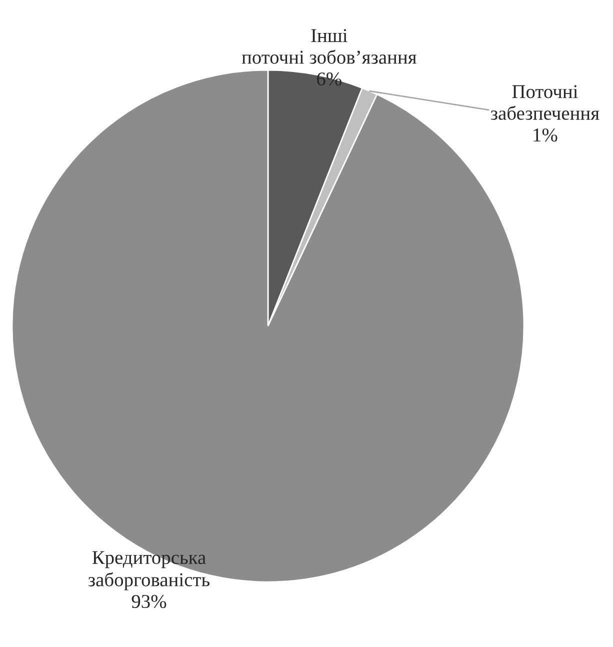 The height and width of the screenshot is (647, 613). I want to click on data-label: 1%, so click(546, 135).